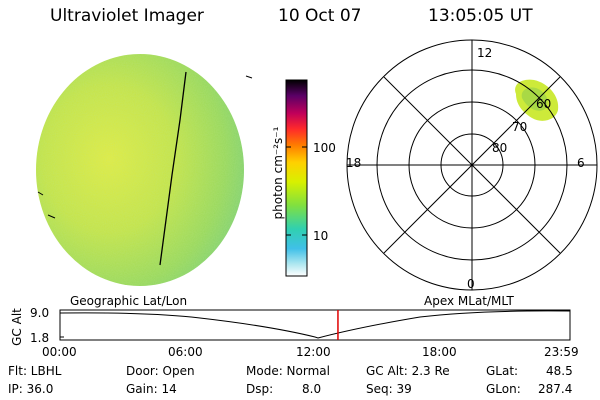 The height and width of the screenshot is (400, 600). I want to click on y-tick-1-8: 1.8, so click(40, 338).